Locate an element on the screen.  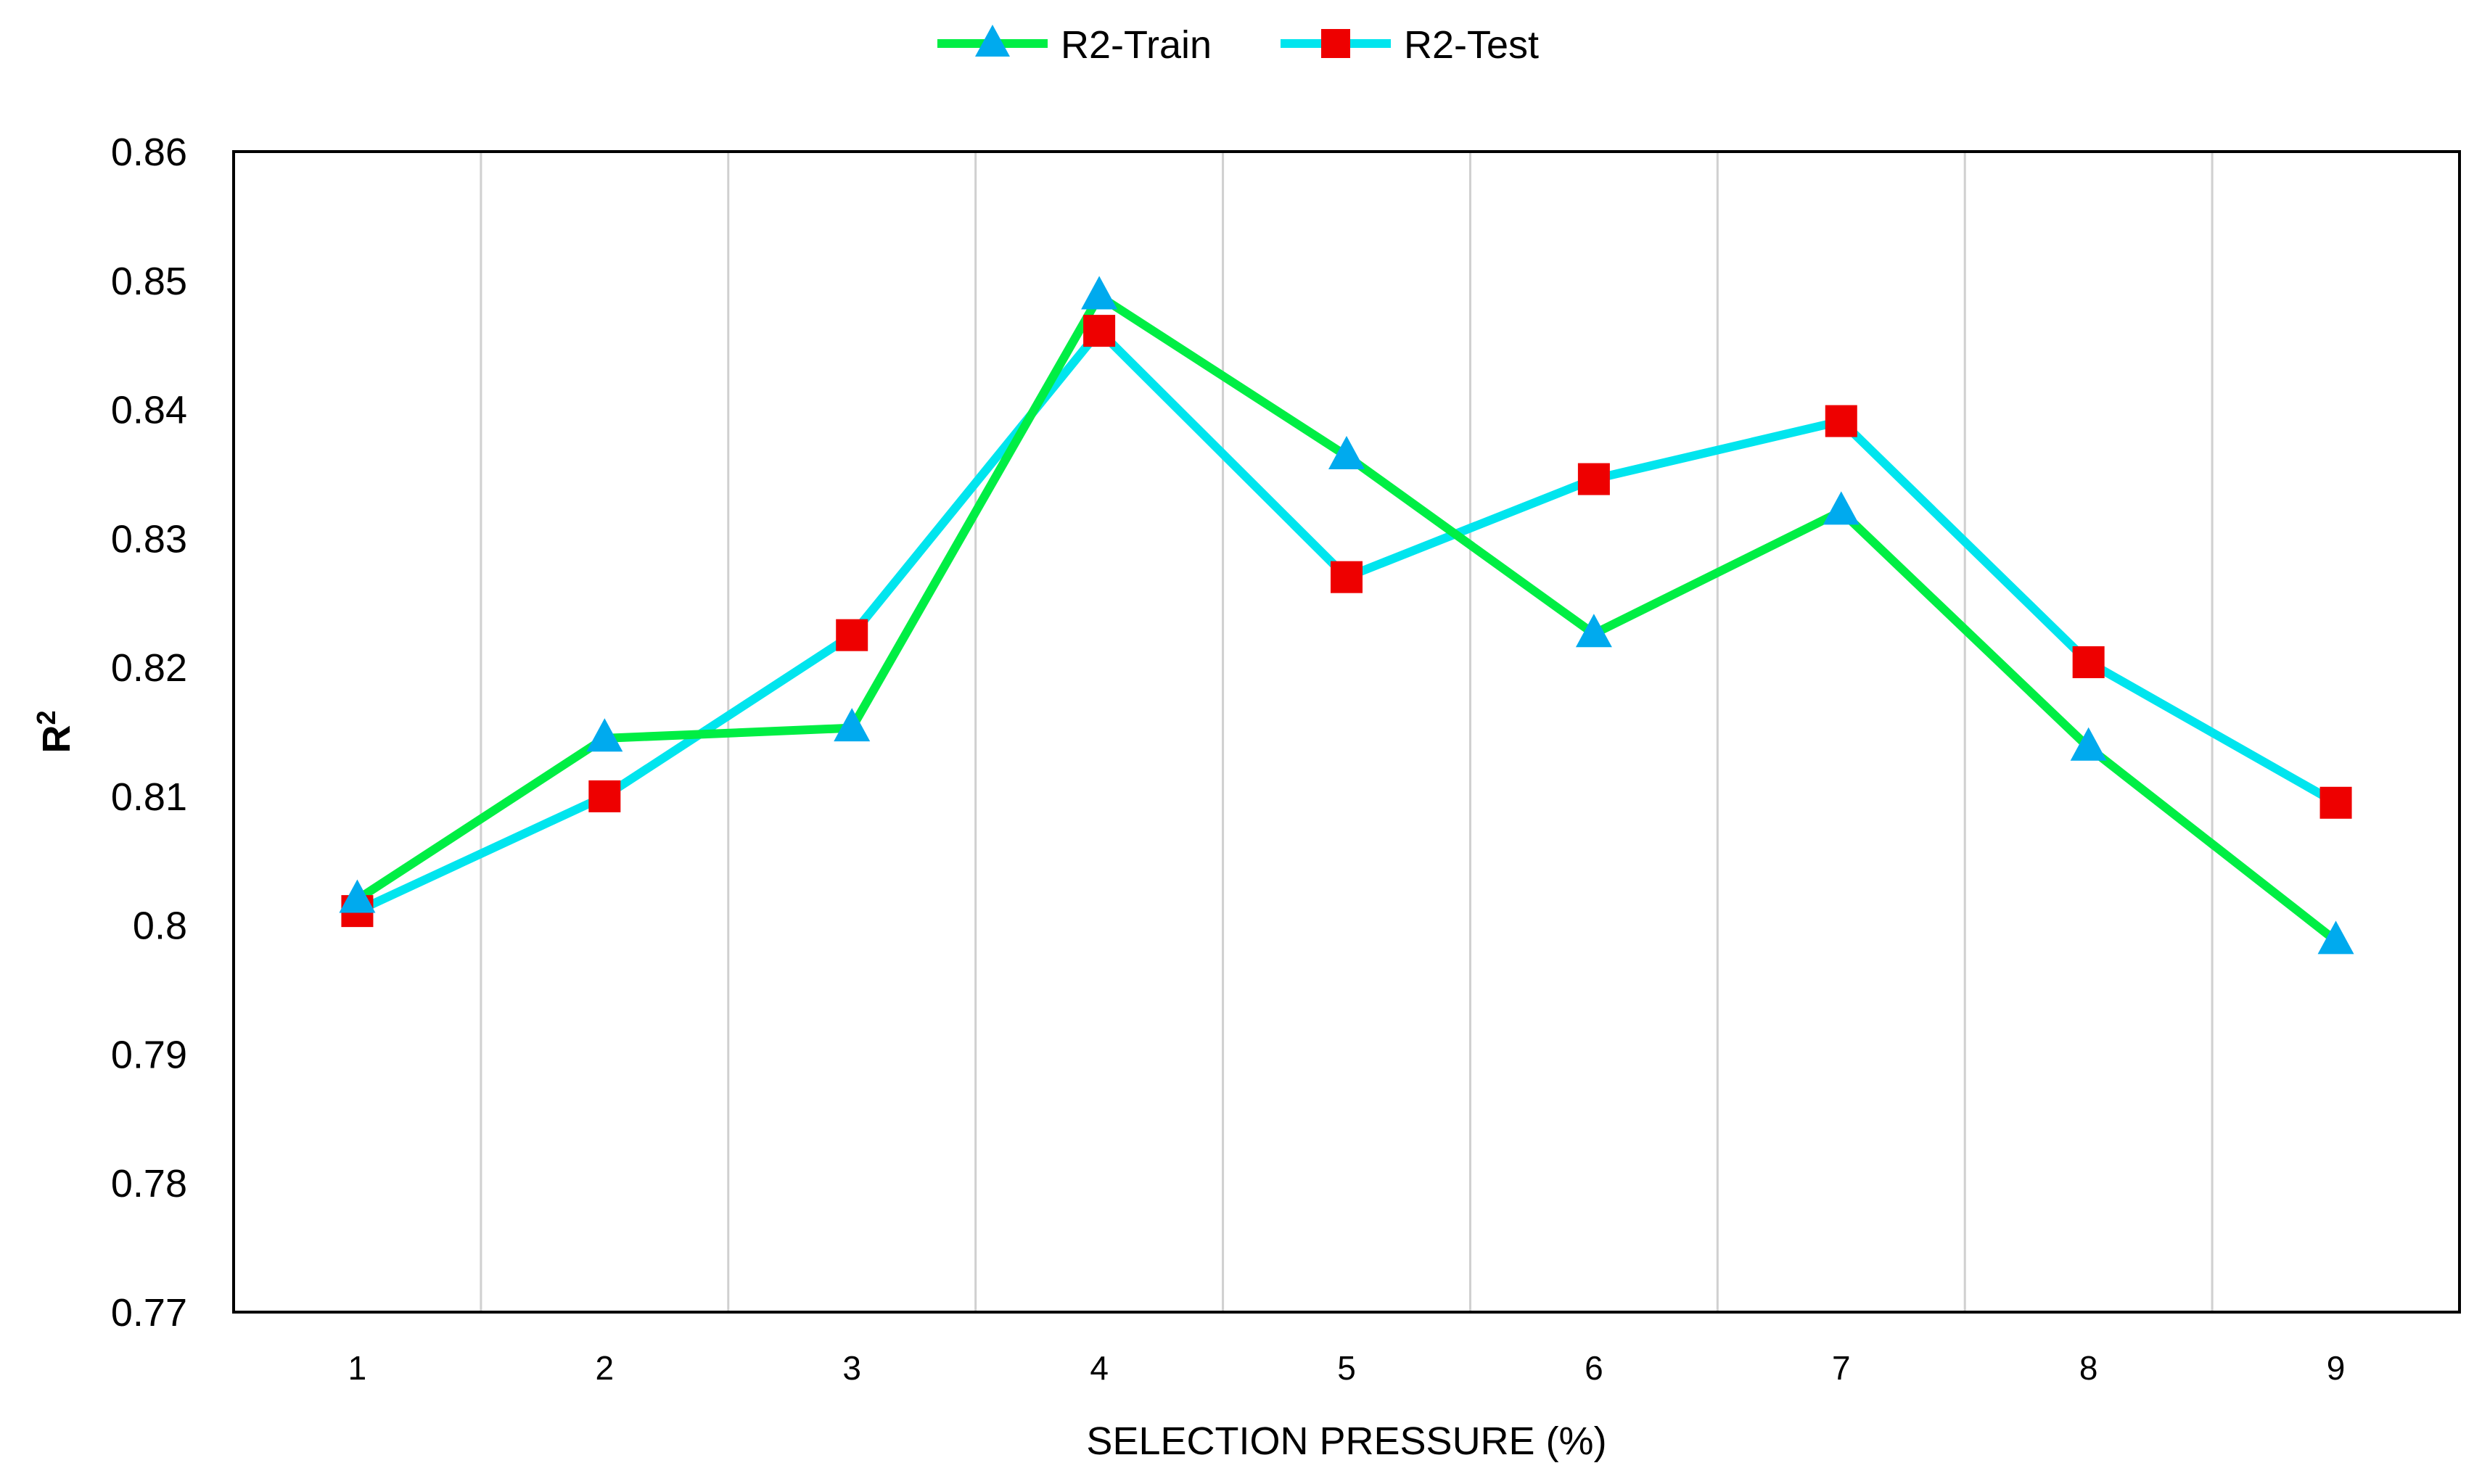
x-tick-label: 9 is located at coordinates (2336, 1368).